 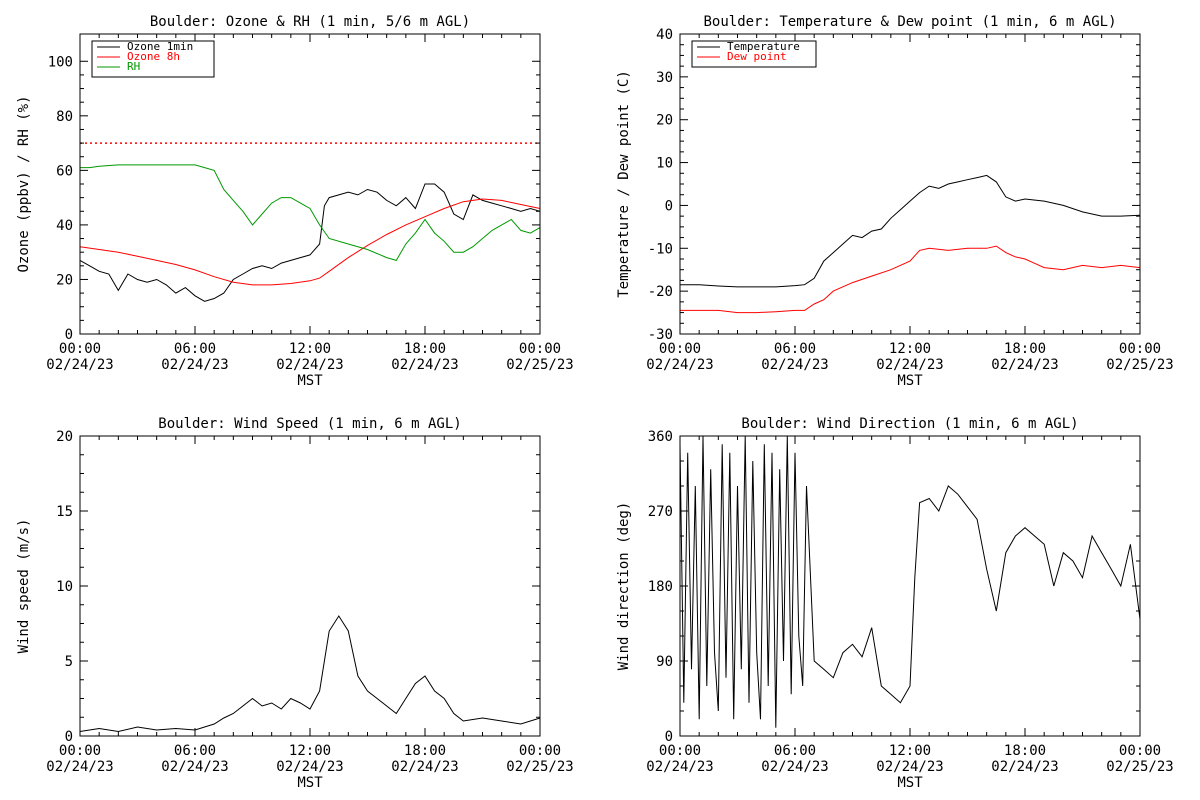 What do you see at coordinates (624, 184) in the screenshot?
I see `chart-2-ylabel: Temperature / Dew point (C)` at bounding box center [624, 184].